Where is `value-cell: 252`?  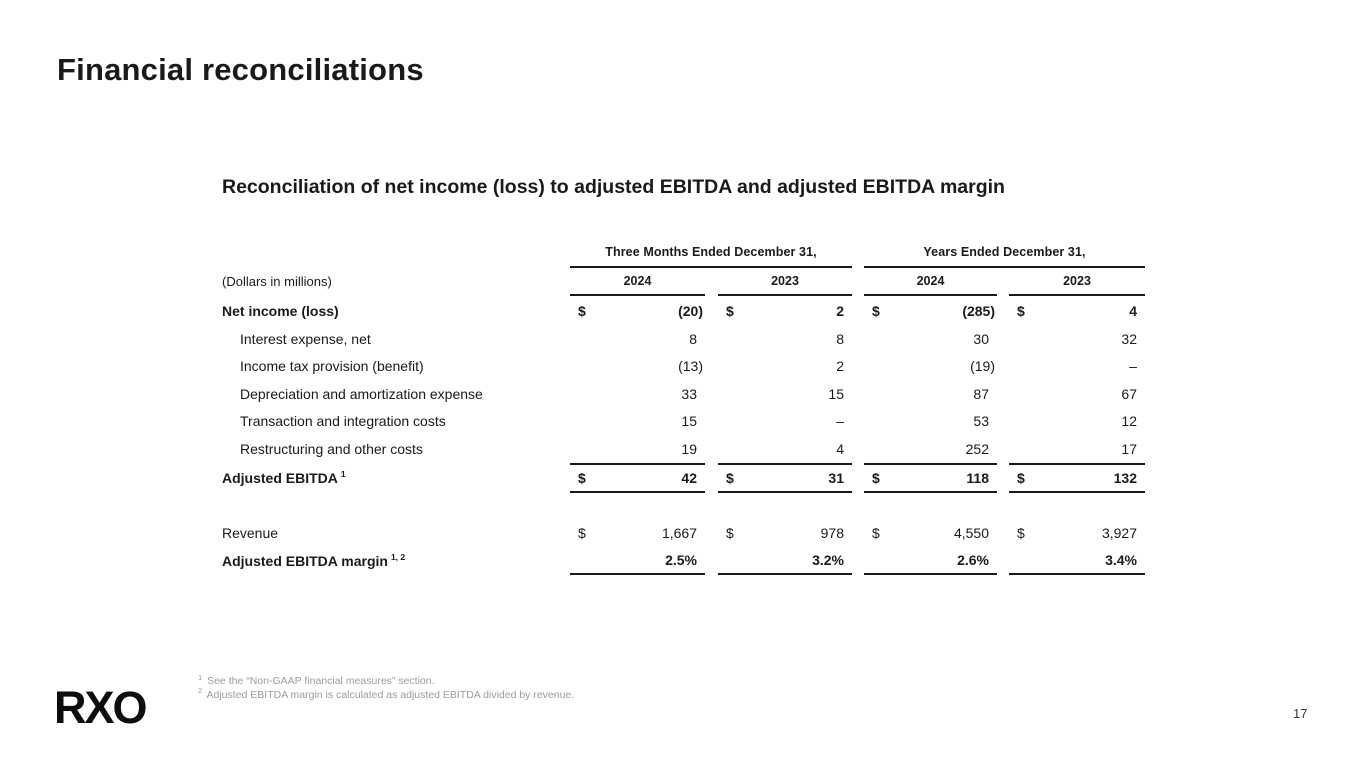 value-cell: 252 is located at coordinates (930, 449).